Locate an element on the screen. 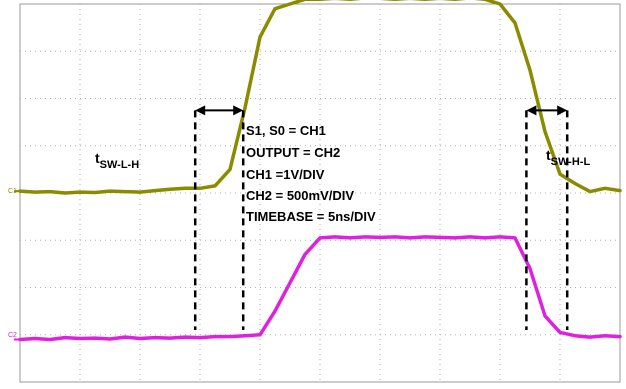 The width and height of the screenshot is (626, 389). t-sw-h-l-main: t is located at coordinates (548, 155).